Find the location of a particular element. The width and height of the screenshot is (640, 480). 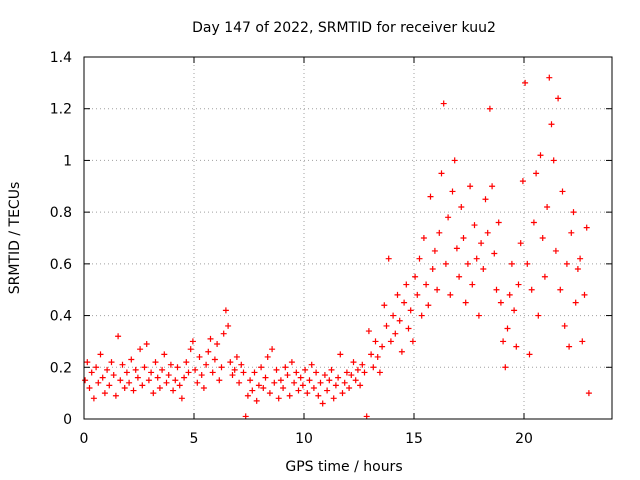

y-tick-label: 0.6 is located at coordinates (61, 265).